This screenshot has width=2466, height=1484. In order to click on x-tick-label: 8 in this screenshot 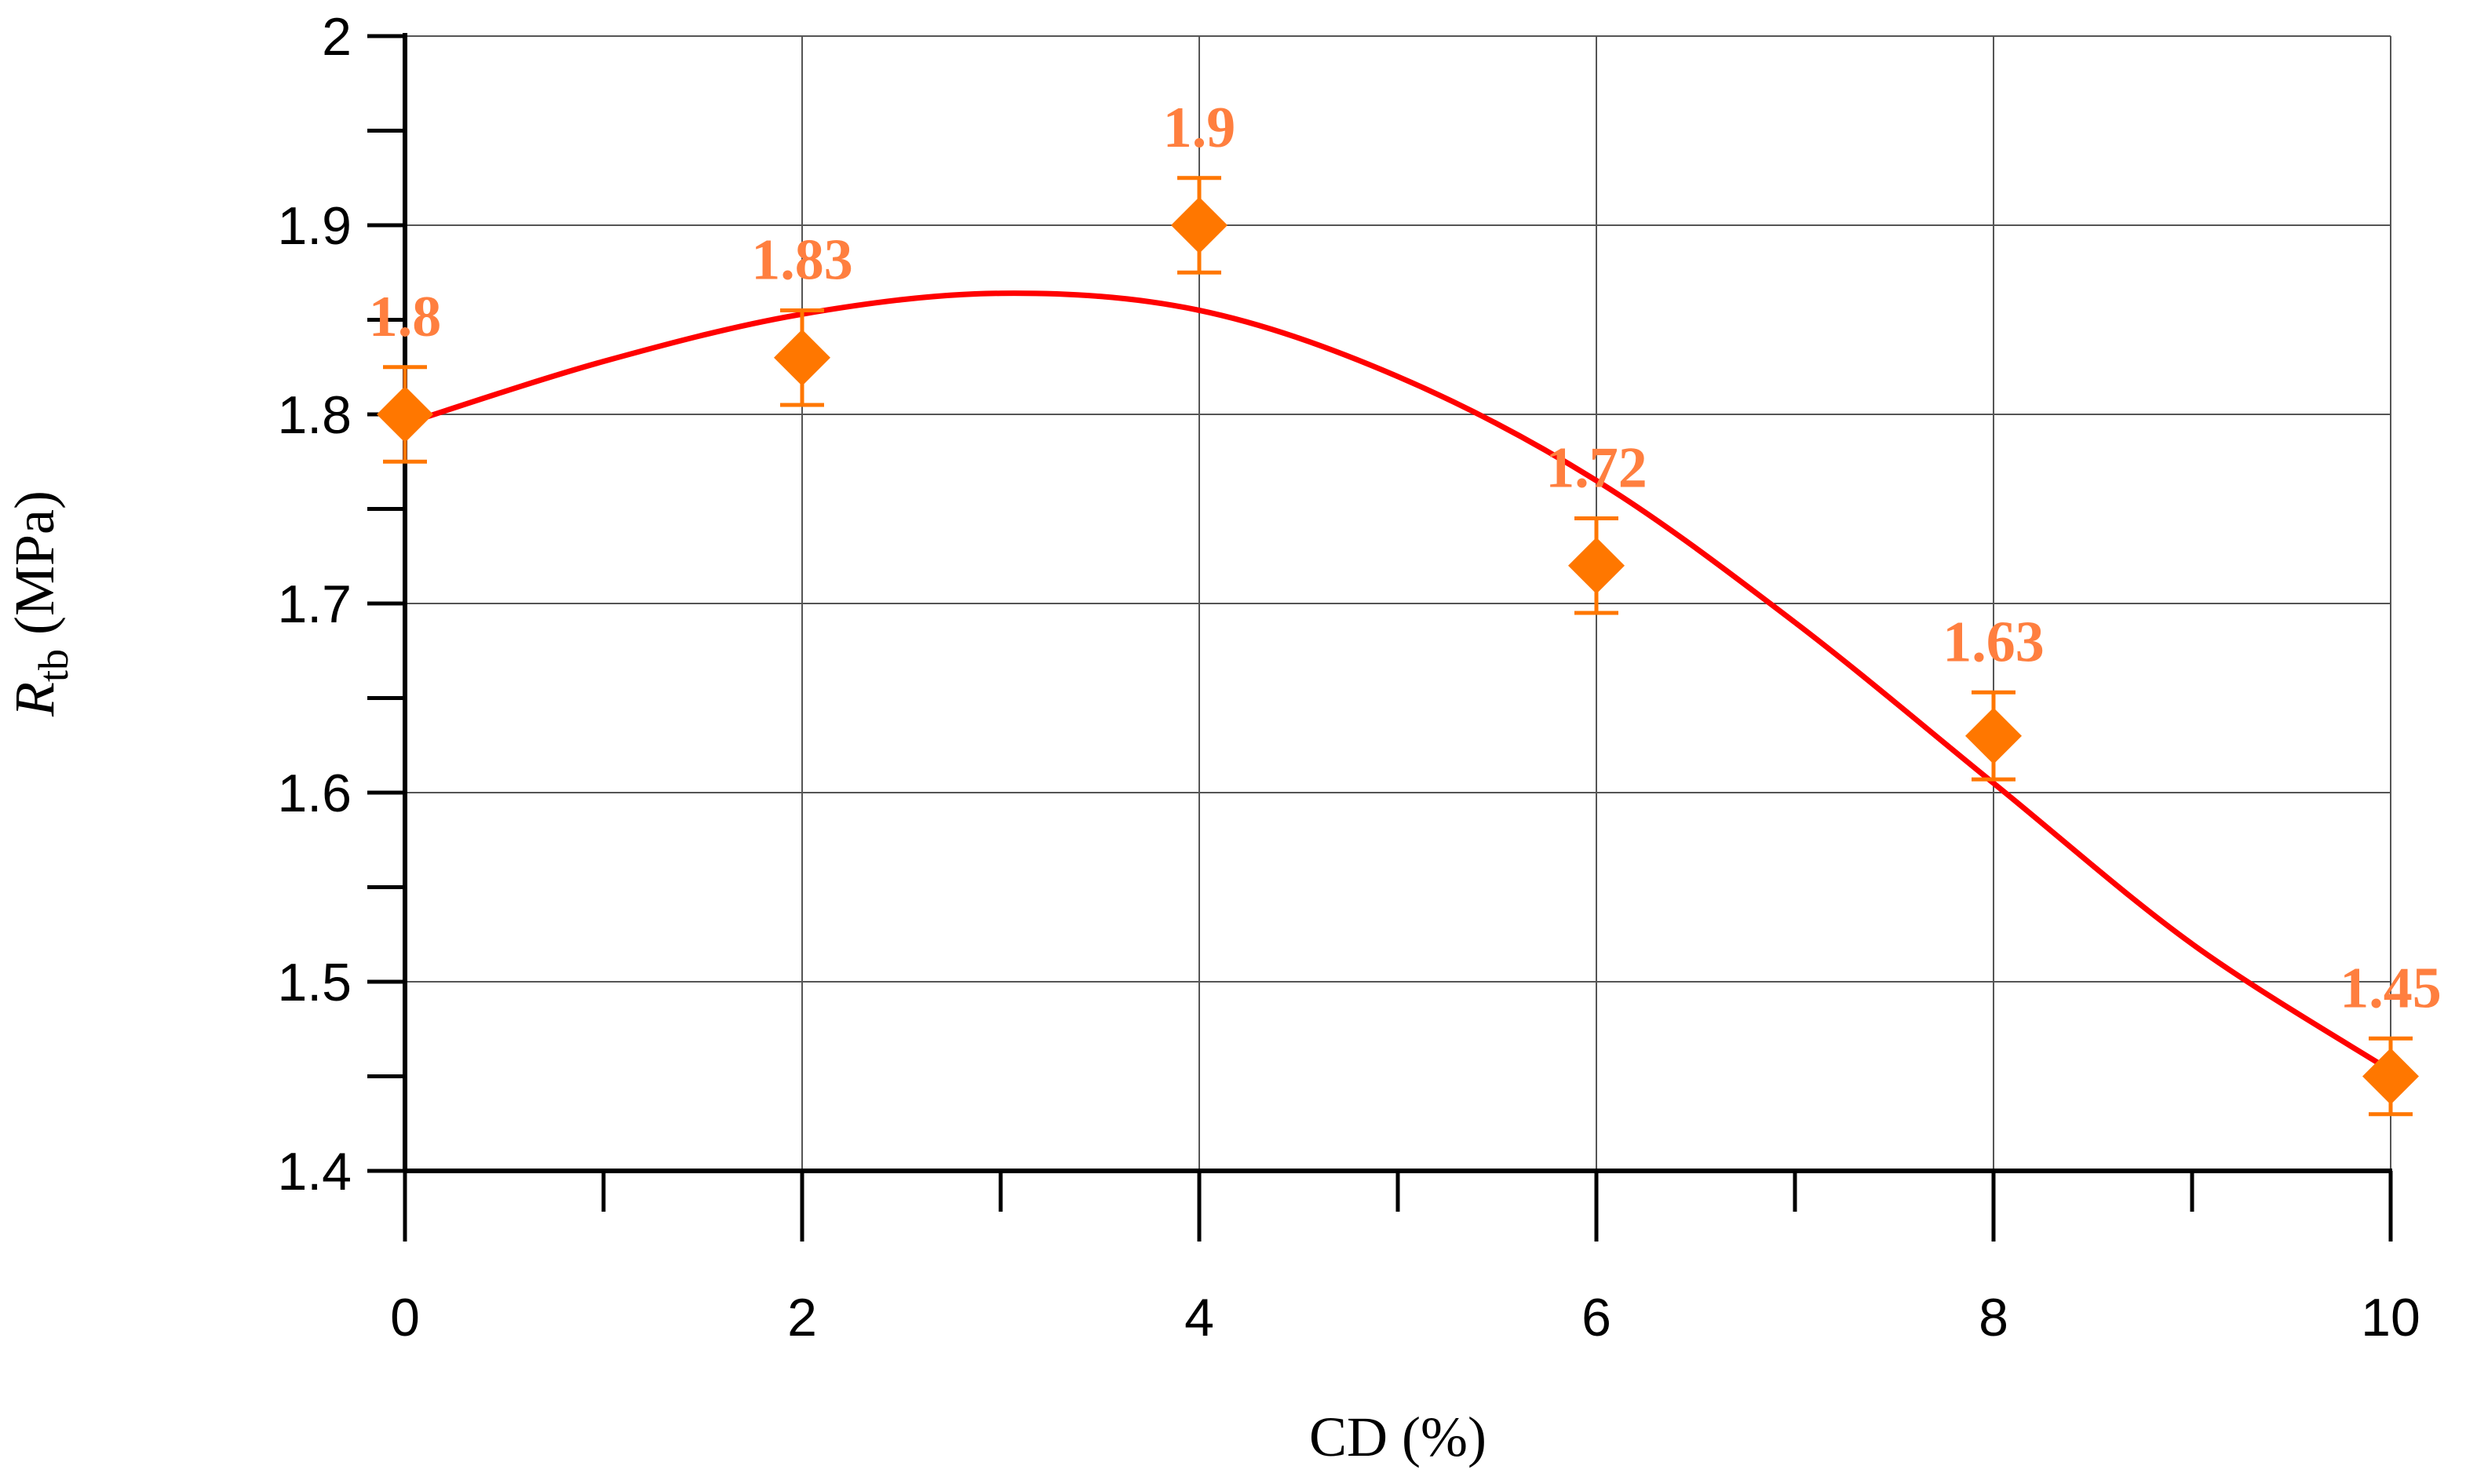, I will do `click(1993, 1317)`.